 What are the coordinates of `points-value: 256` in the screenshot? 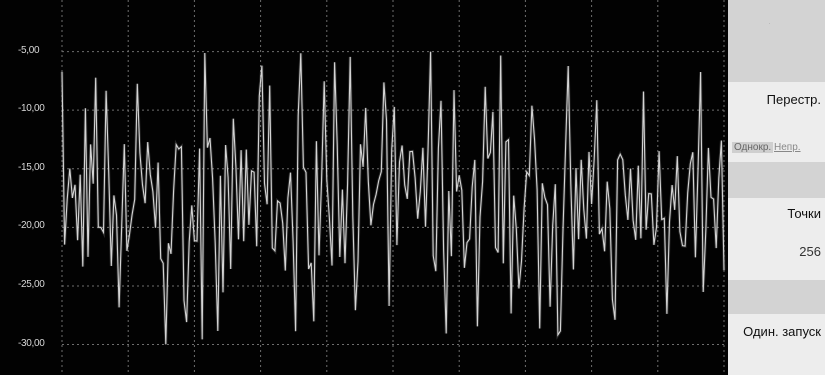 It's located at (810, 251).